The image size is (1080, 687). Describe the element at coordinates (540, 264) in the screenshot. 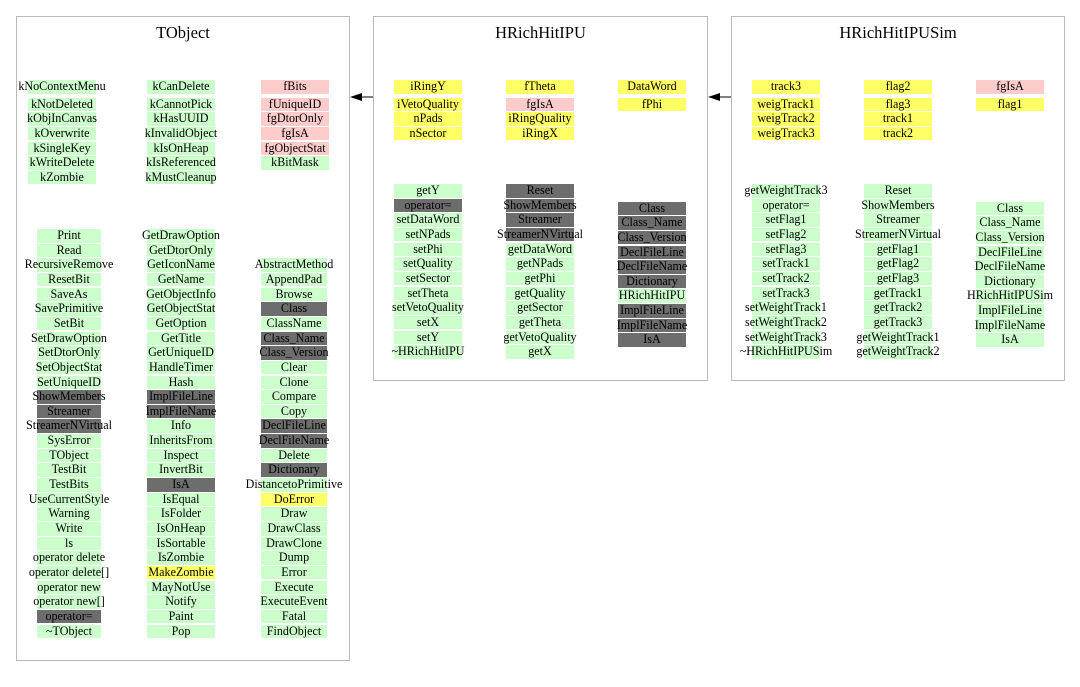

I see `method-getnpads: getNPads` at that location.